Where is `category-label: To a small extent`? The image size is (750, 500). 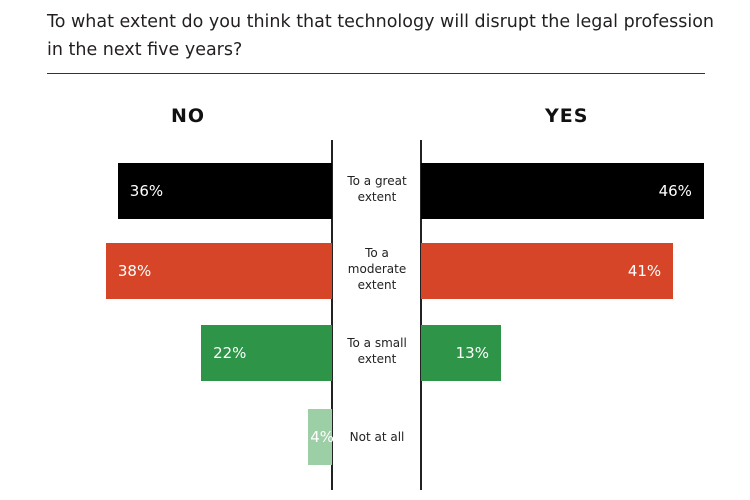 category-label: To a small extent is located at coordinates (377, 351).